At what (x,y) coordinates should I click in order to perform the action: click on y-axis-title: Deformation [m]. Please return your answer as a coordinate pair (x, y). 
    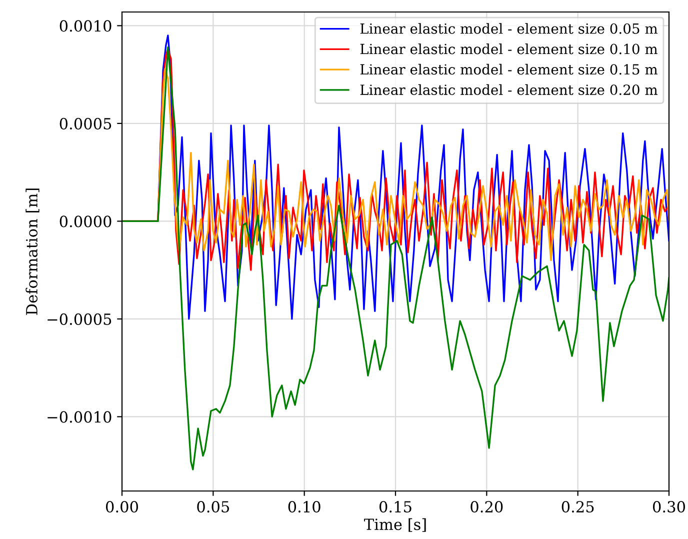
    Looking at the image, I should click on (33, 251).